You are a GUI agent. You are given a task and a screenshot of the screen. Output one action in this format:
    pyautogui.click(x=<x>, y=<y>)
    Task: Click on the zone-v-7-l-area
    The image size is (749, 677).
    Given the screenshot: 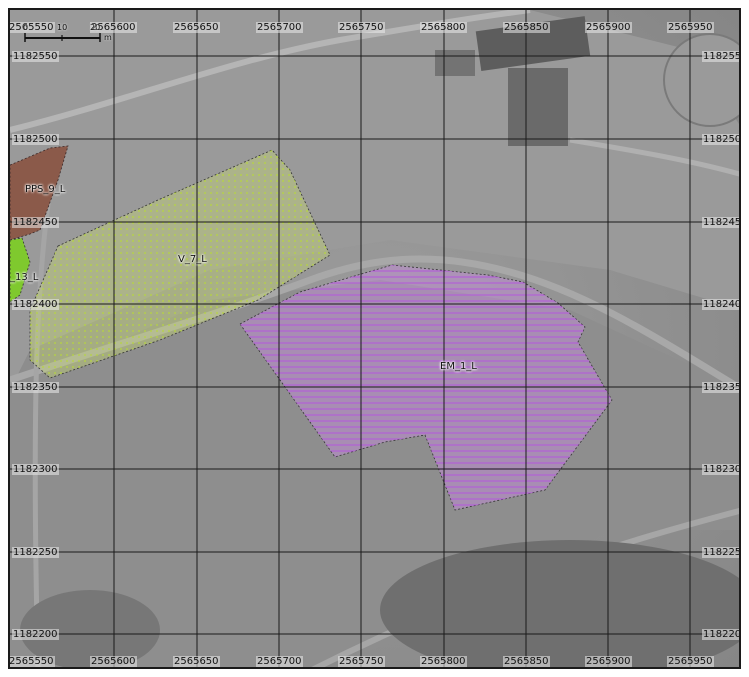 What is the action you would take?
    pyautogui.click(x=180, y=264)
    